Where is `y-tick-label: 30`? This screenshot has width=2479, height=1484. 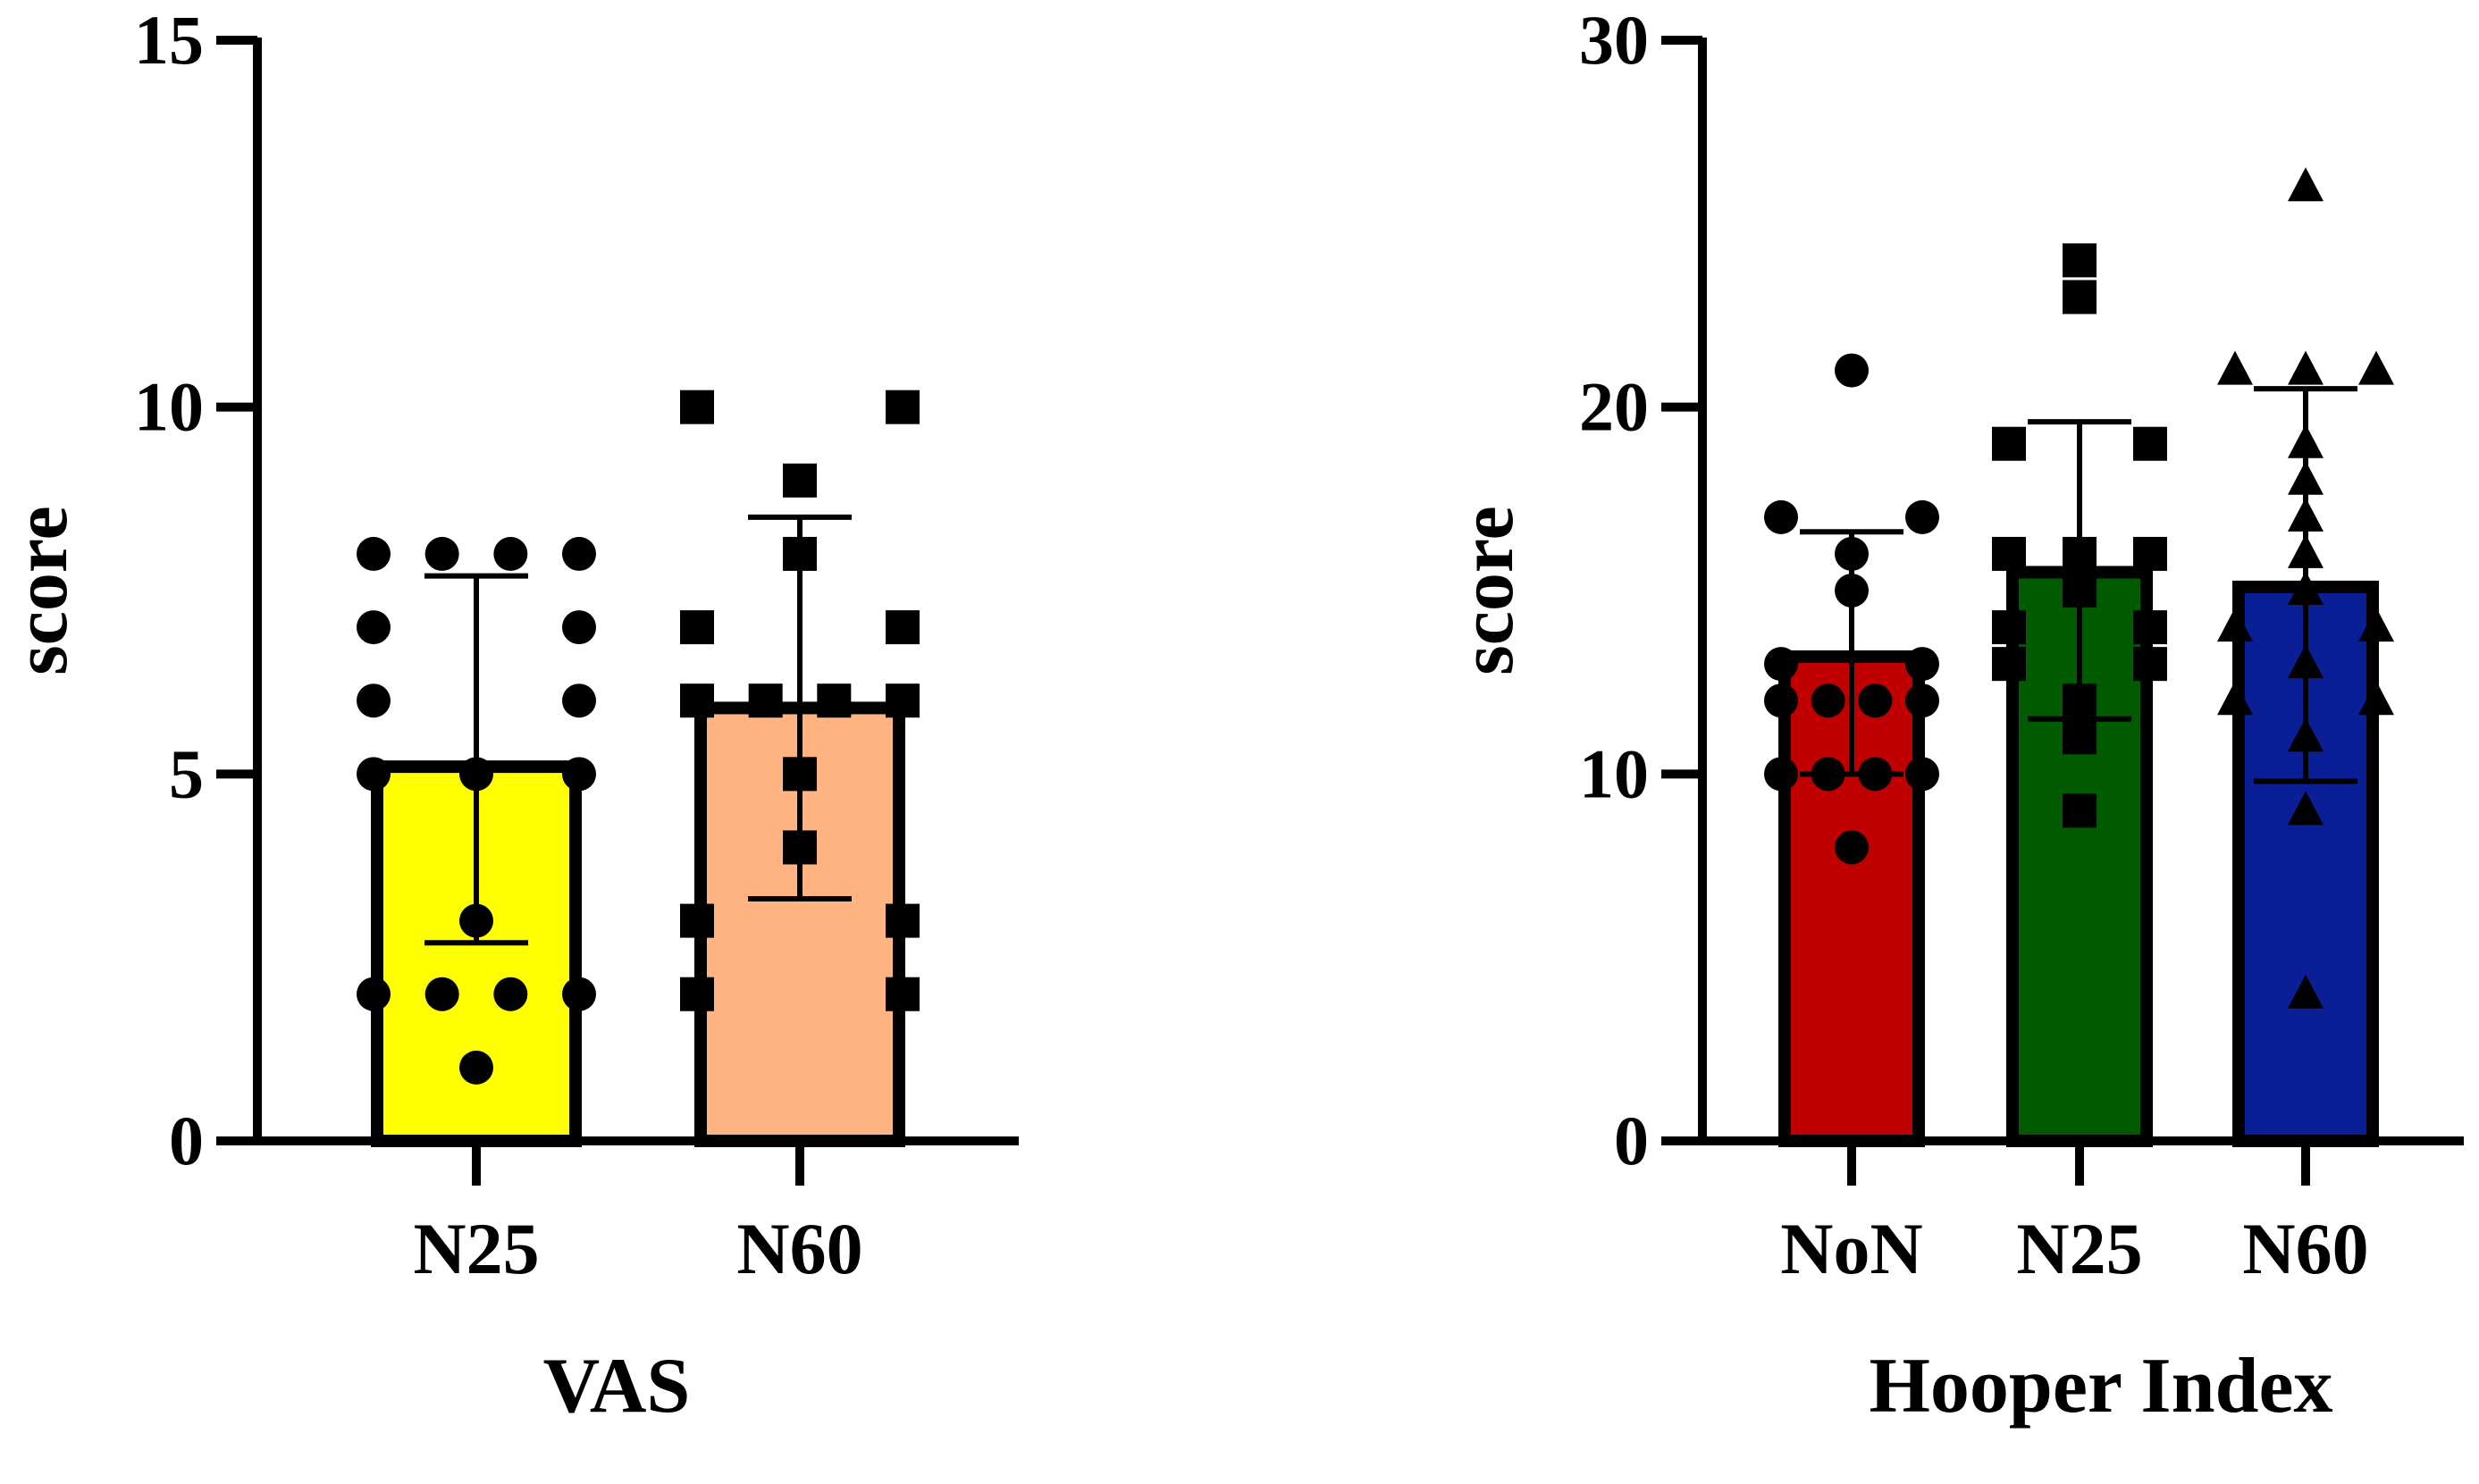 y-tick-label: 30 is located at coordinates (1614, 40).